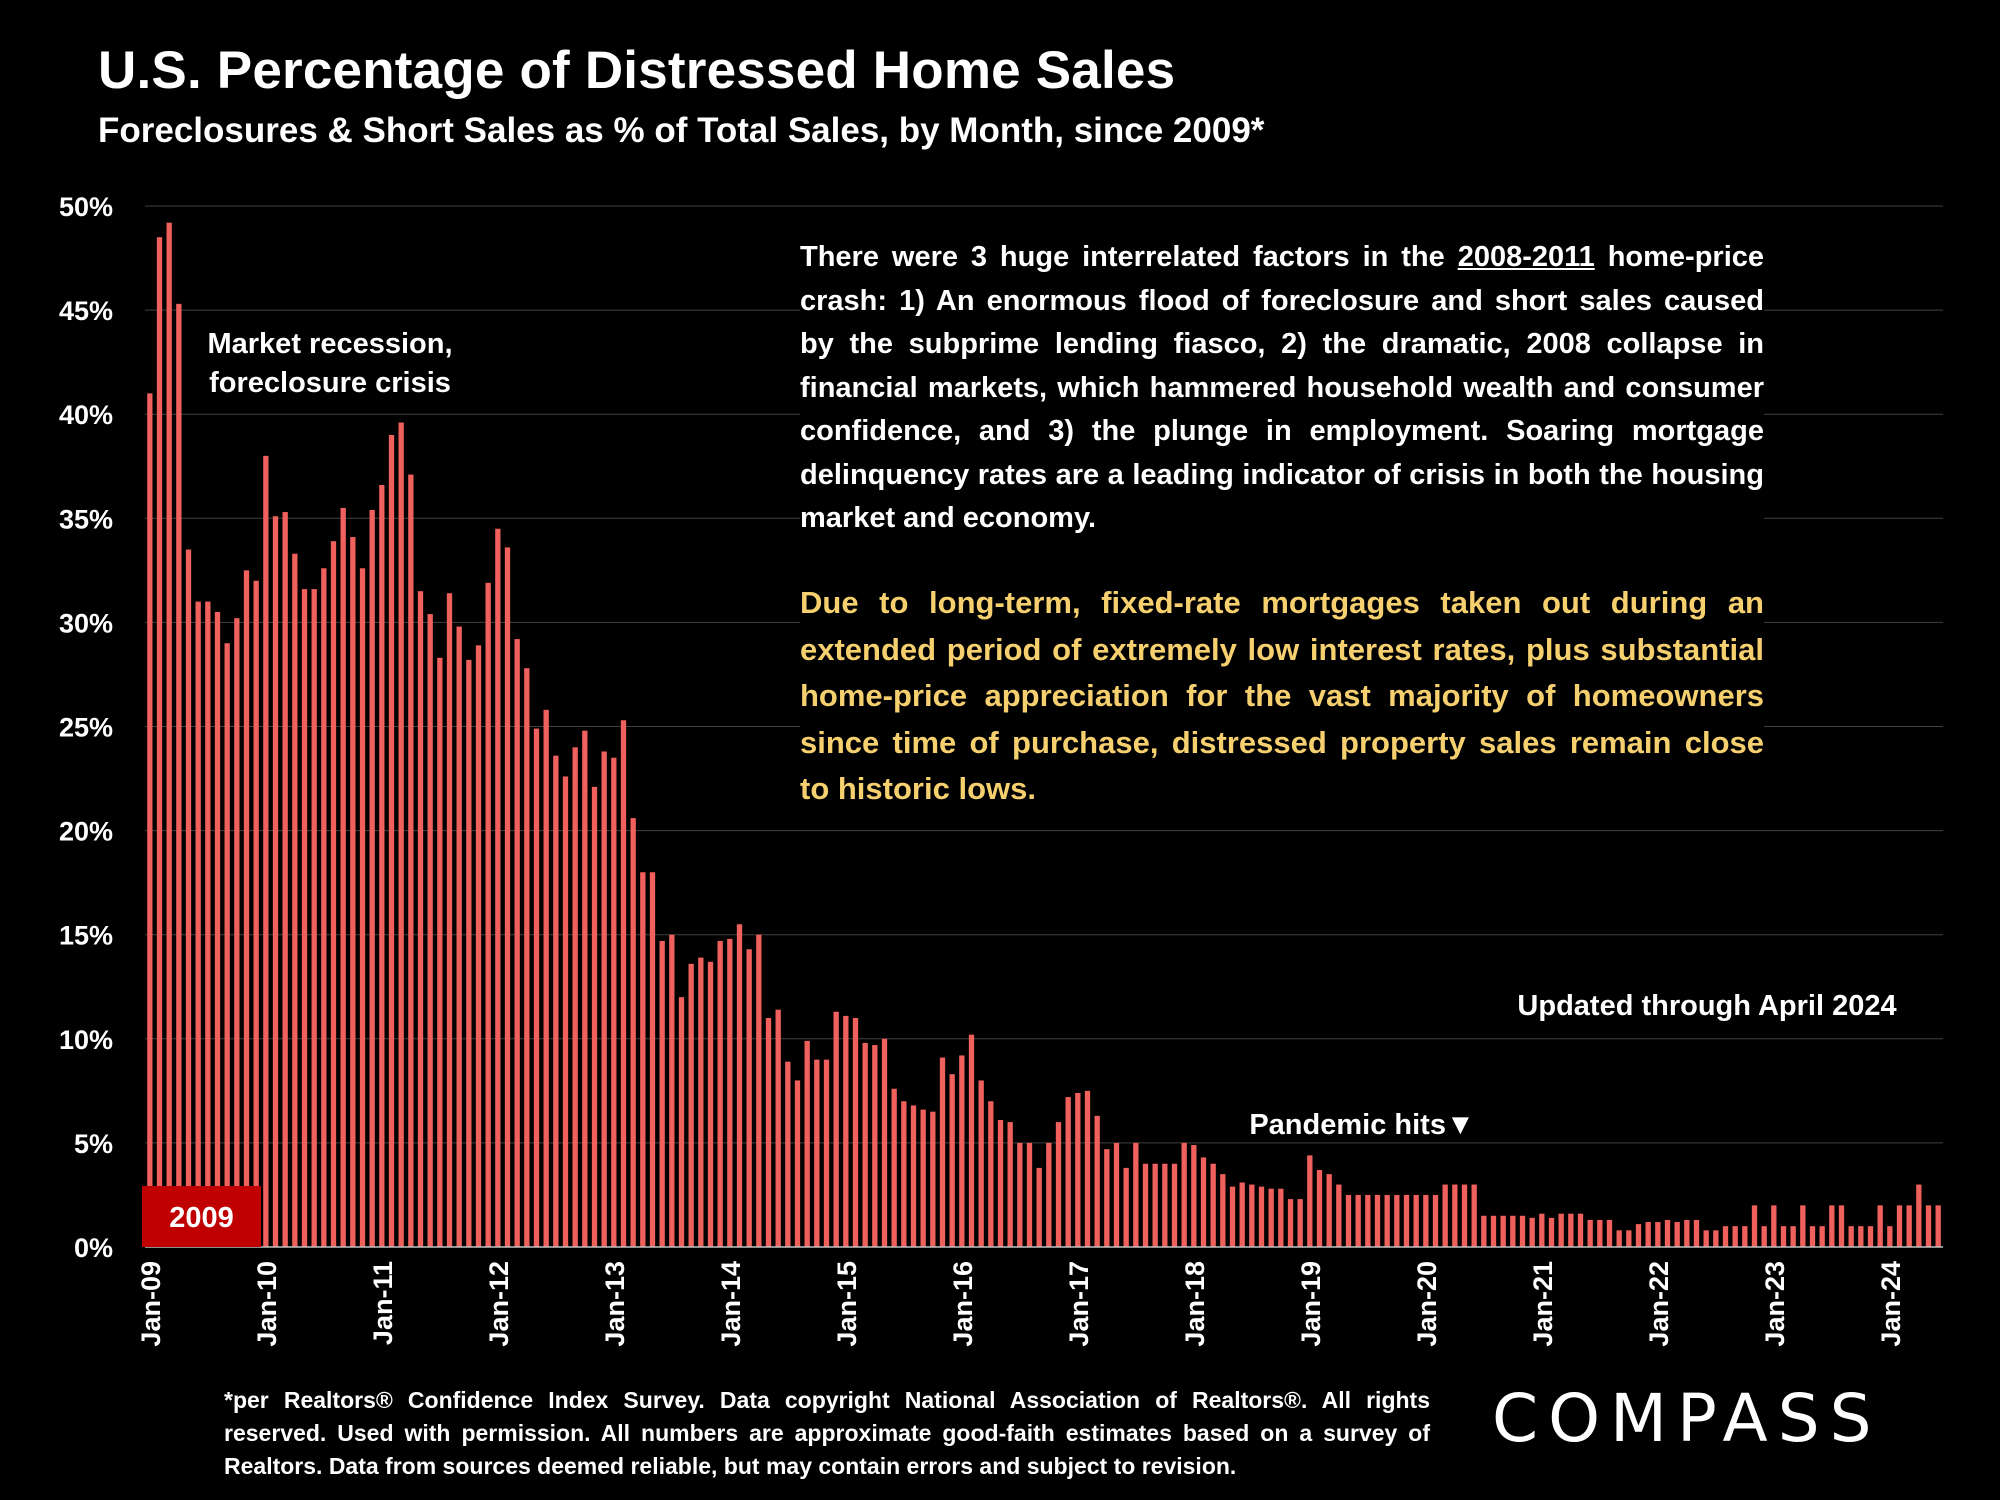  I want to click on compass-logo: COMPASS, so click(1687, 1418).